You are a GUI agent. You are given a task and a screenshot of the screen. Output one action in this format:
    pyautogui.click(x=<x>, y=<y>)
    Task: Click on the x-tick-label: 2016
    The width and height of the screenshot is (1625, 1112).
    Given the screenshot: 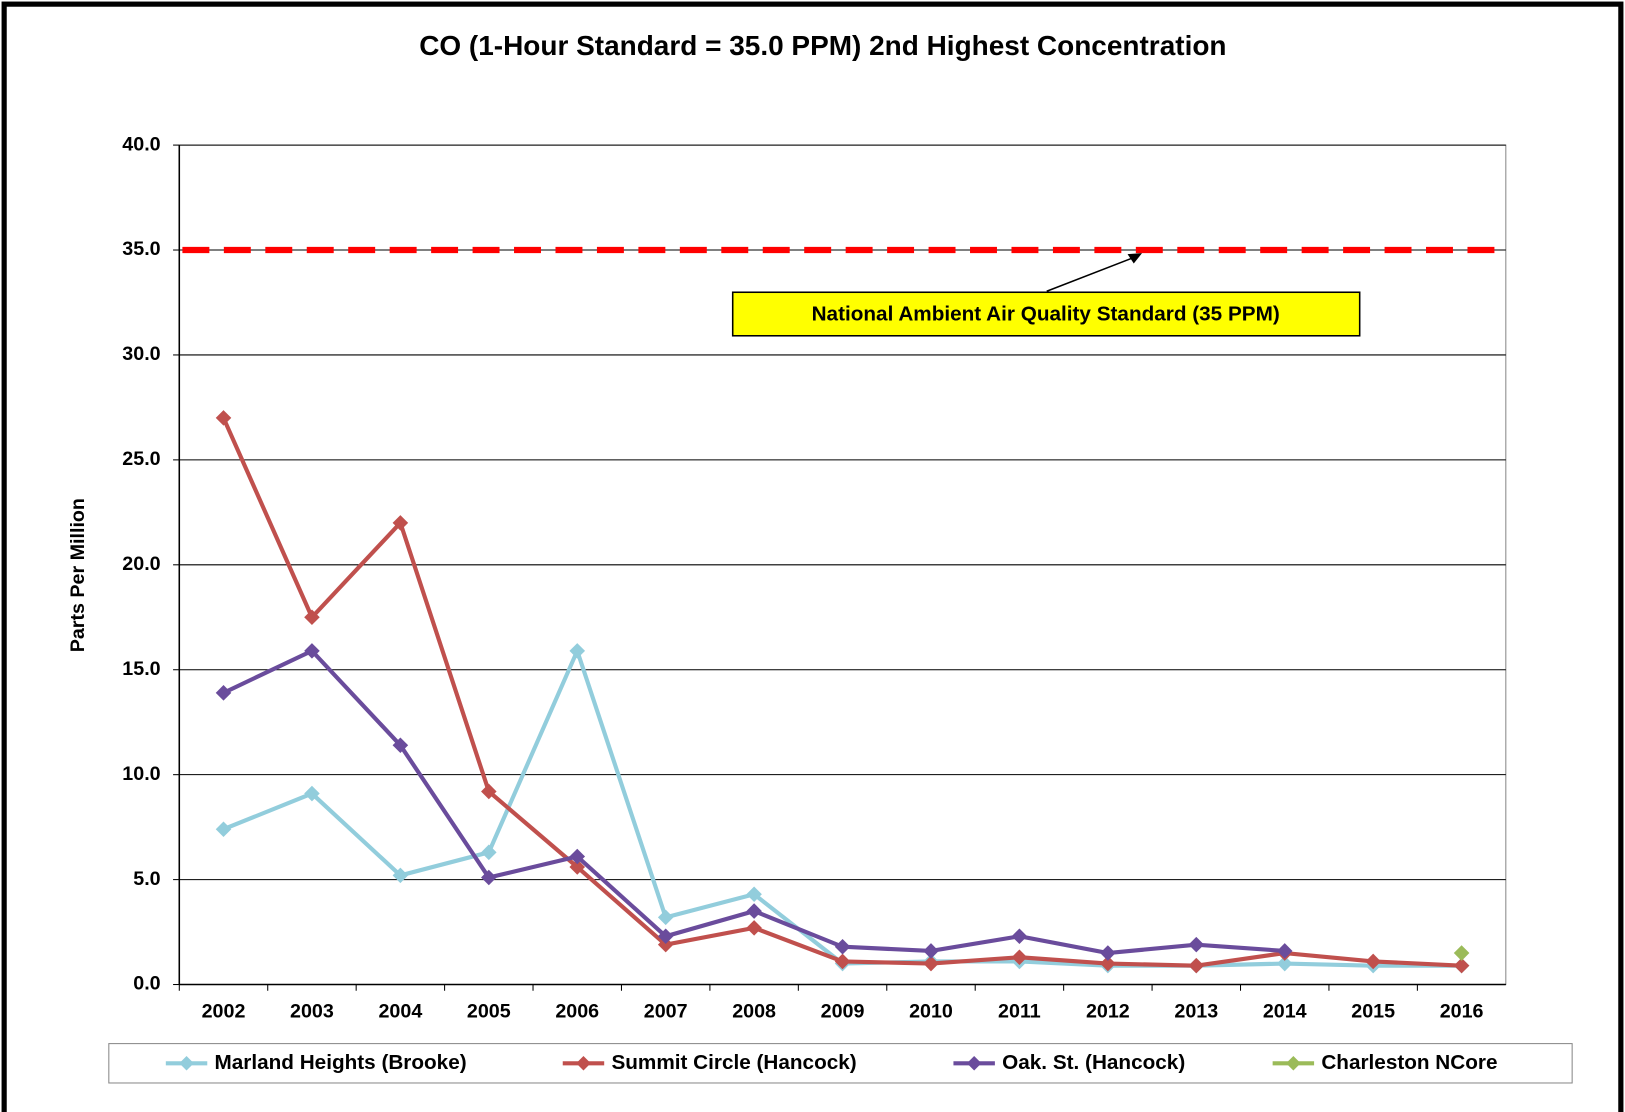 What is the action you would take?
    pyautogui.click(x=1462, y=1012)
    